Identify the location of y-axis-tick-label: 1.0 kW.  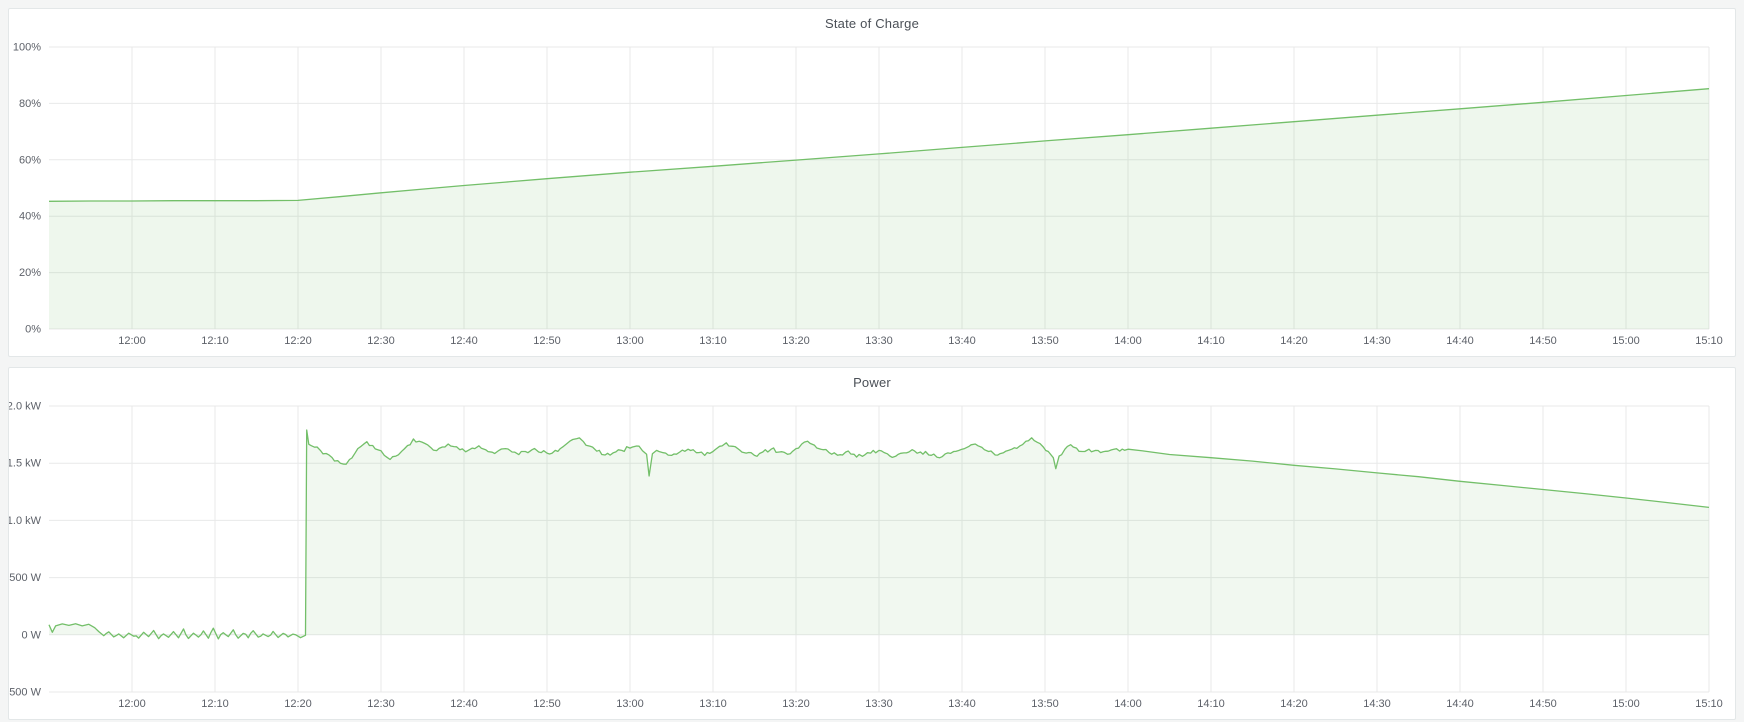
(25, 521).